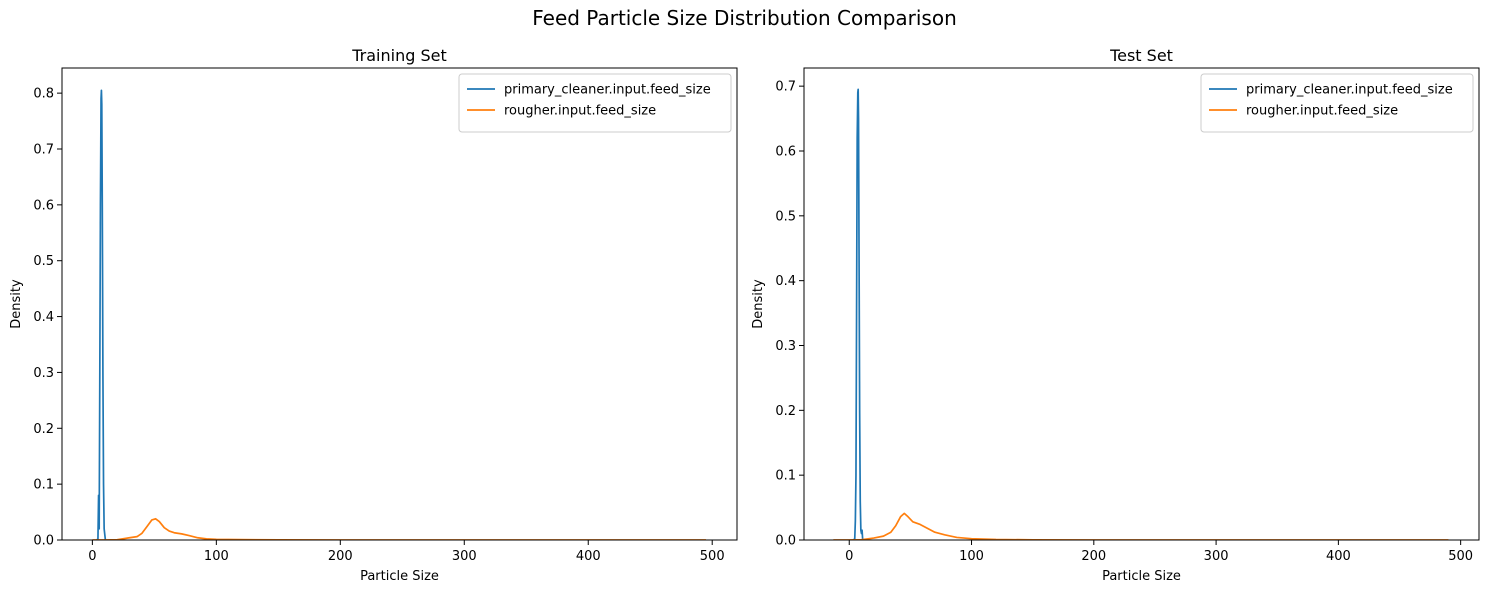 Image resolution: width=1489 pixels, height=592 pixels. What do you see at coordinates (399, 55) in the screenshot?
I see `chart-title: Training Set` at bounding box center [399, 55].